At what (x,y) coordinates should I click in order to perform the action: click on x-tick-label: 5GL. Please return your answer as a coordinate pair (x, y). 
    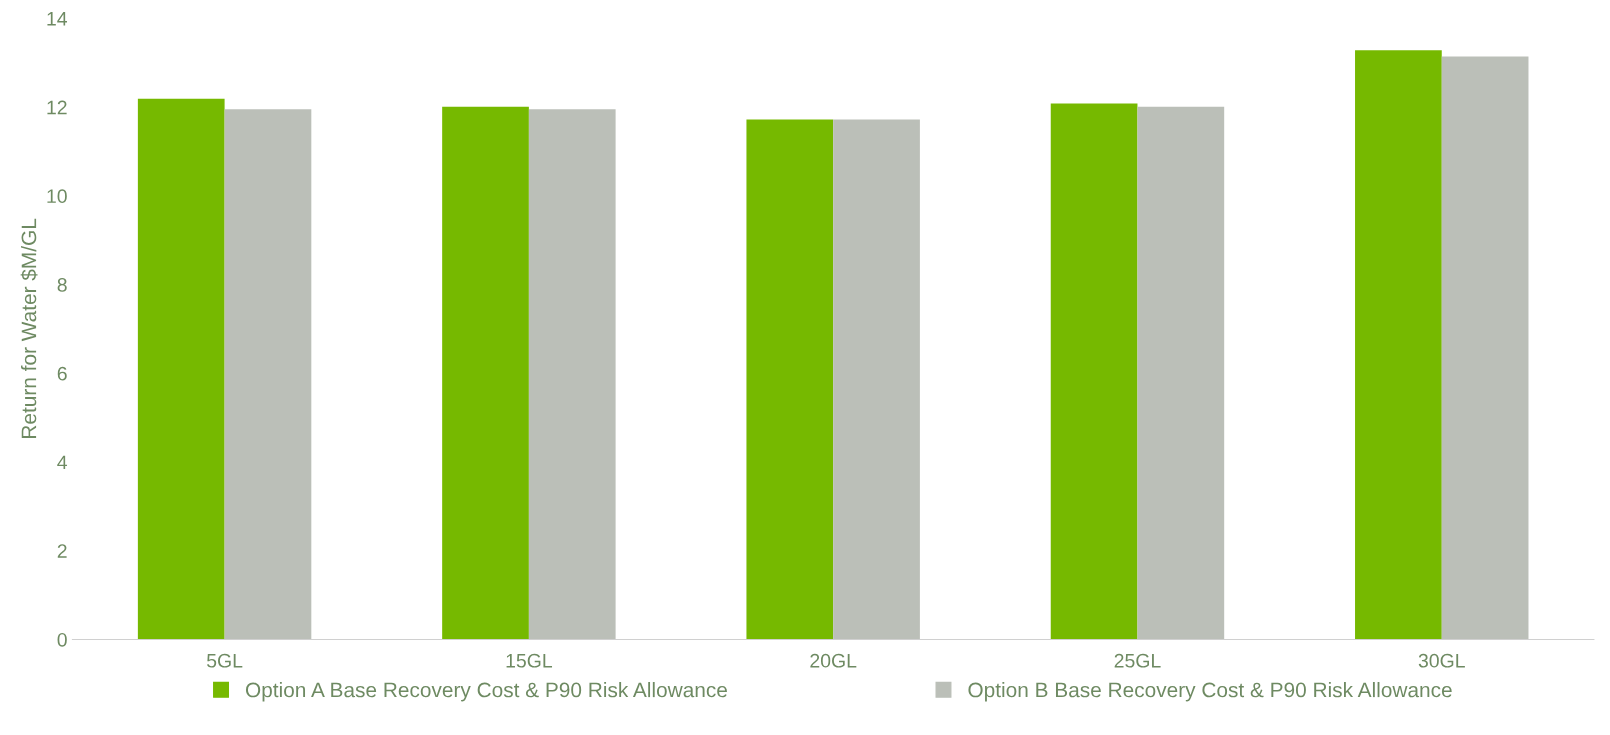
    Looking at the image, I should click on (225, 660).